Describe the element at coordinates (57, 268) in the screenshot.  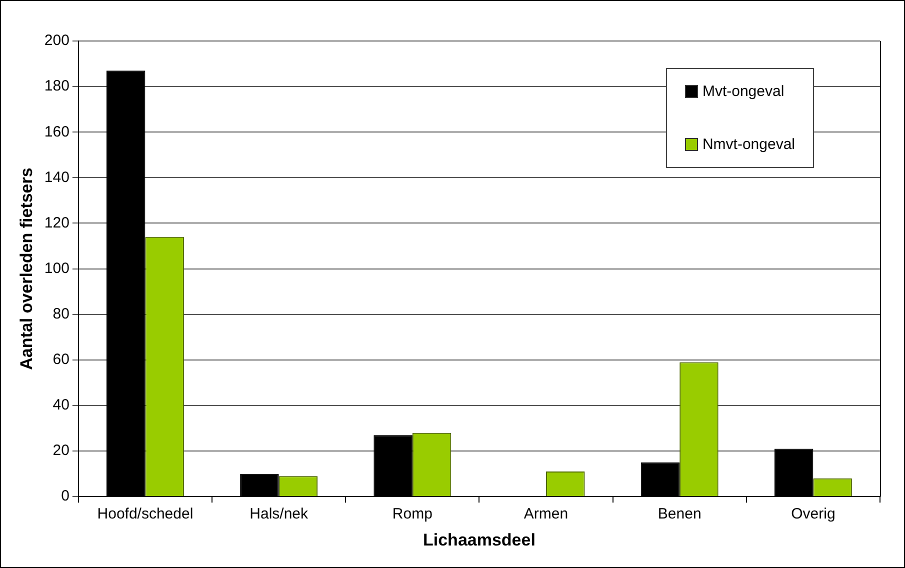
I see `y-tick-label: 100` at that location.